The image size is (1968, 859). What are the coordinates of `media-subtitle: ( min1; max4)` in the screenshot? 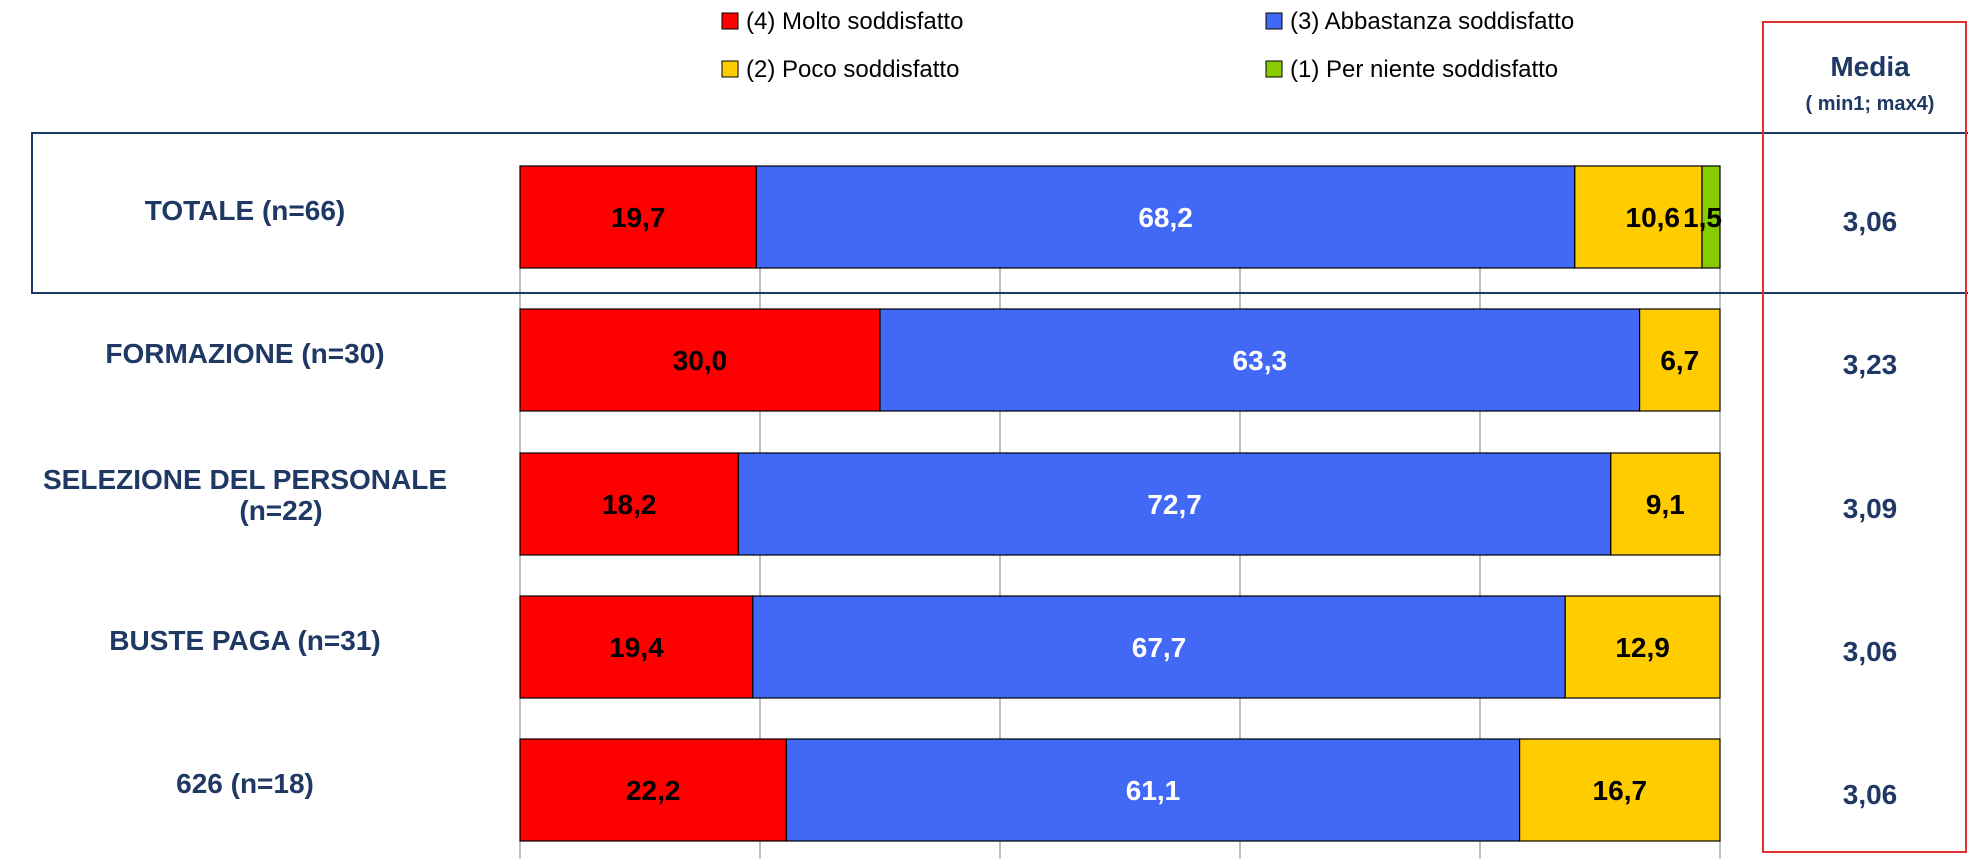 It's located at (1870, 104).